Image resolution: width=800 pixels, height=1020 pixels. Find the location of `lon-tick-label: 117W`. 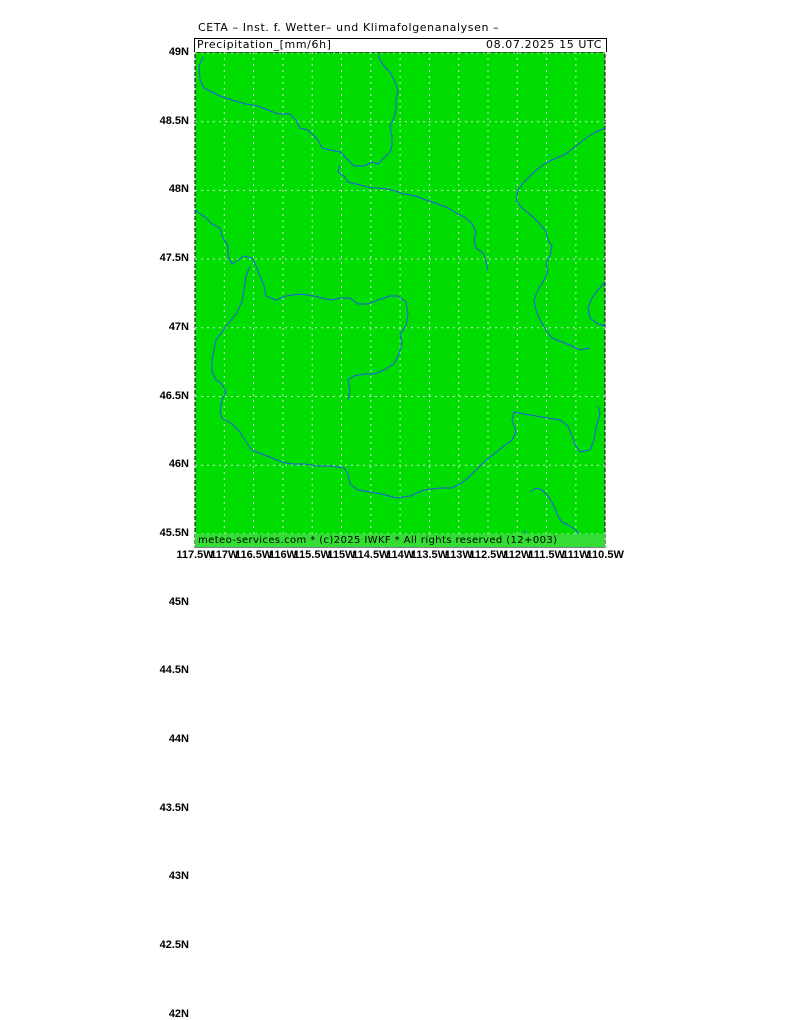

lon-tick-label: 117W is located at coordinates (224, 555).